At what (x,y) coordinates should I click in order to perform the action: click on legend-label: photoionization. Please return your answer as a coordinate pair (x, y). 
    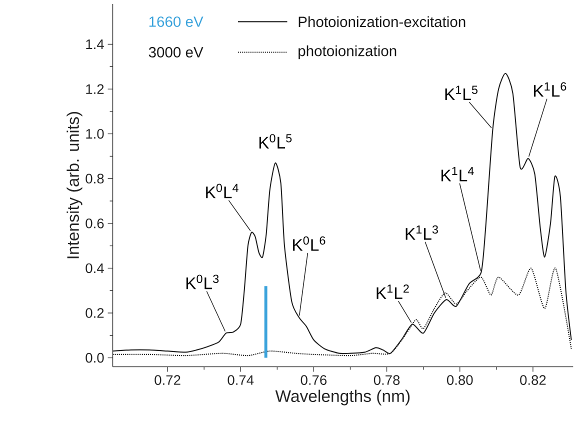
    Looking at the image, I should click on (347, 53).